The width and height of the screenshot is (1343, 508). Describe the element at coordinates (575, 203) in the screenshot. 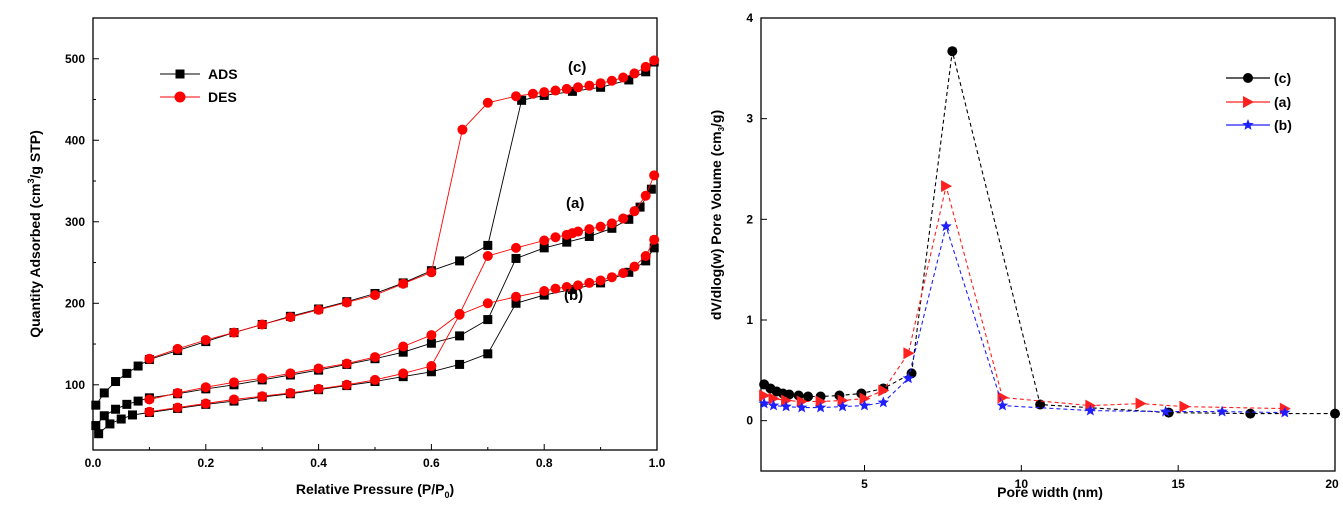

I see `annotation-a: (a)` at that location.